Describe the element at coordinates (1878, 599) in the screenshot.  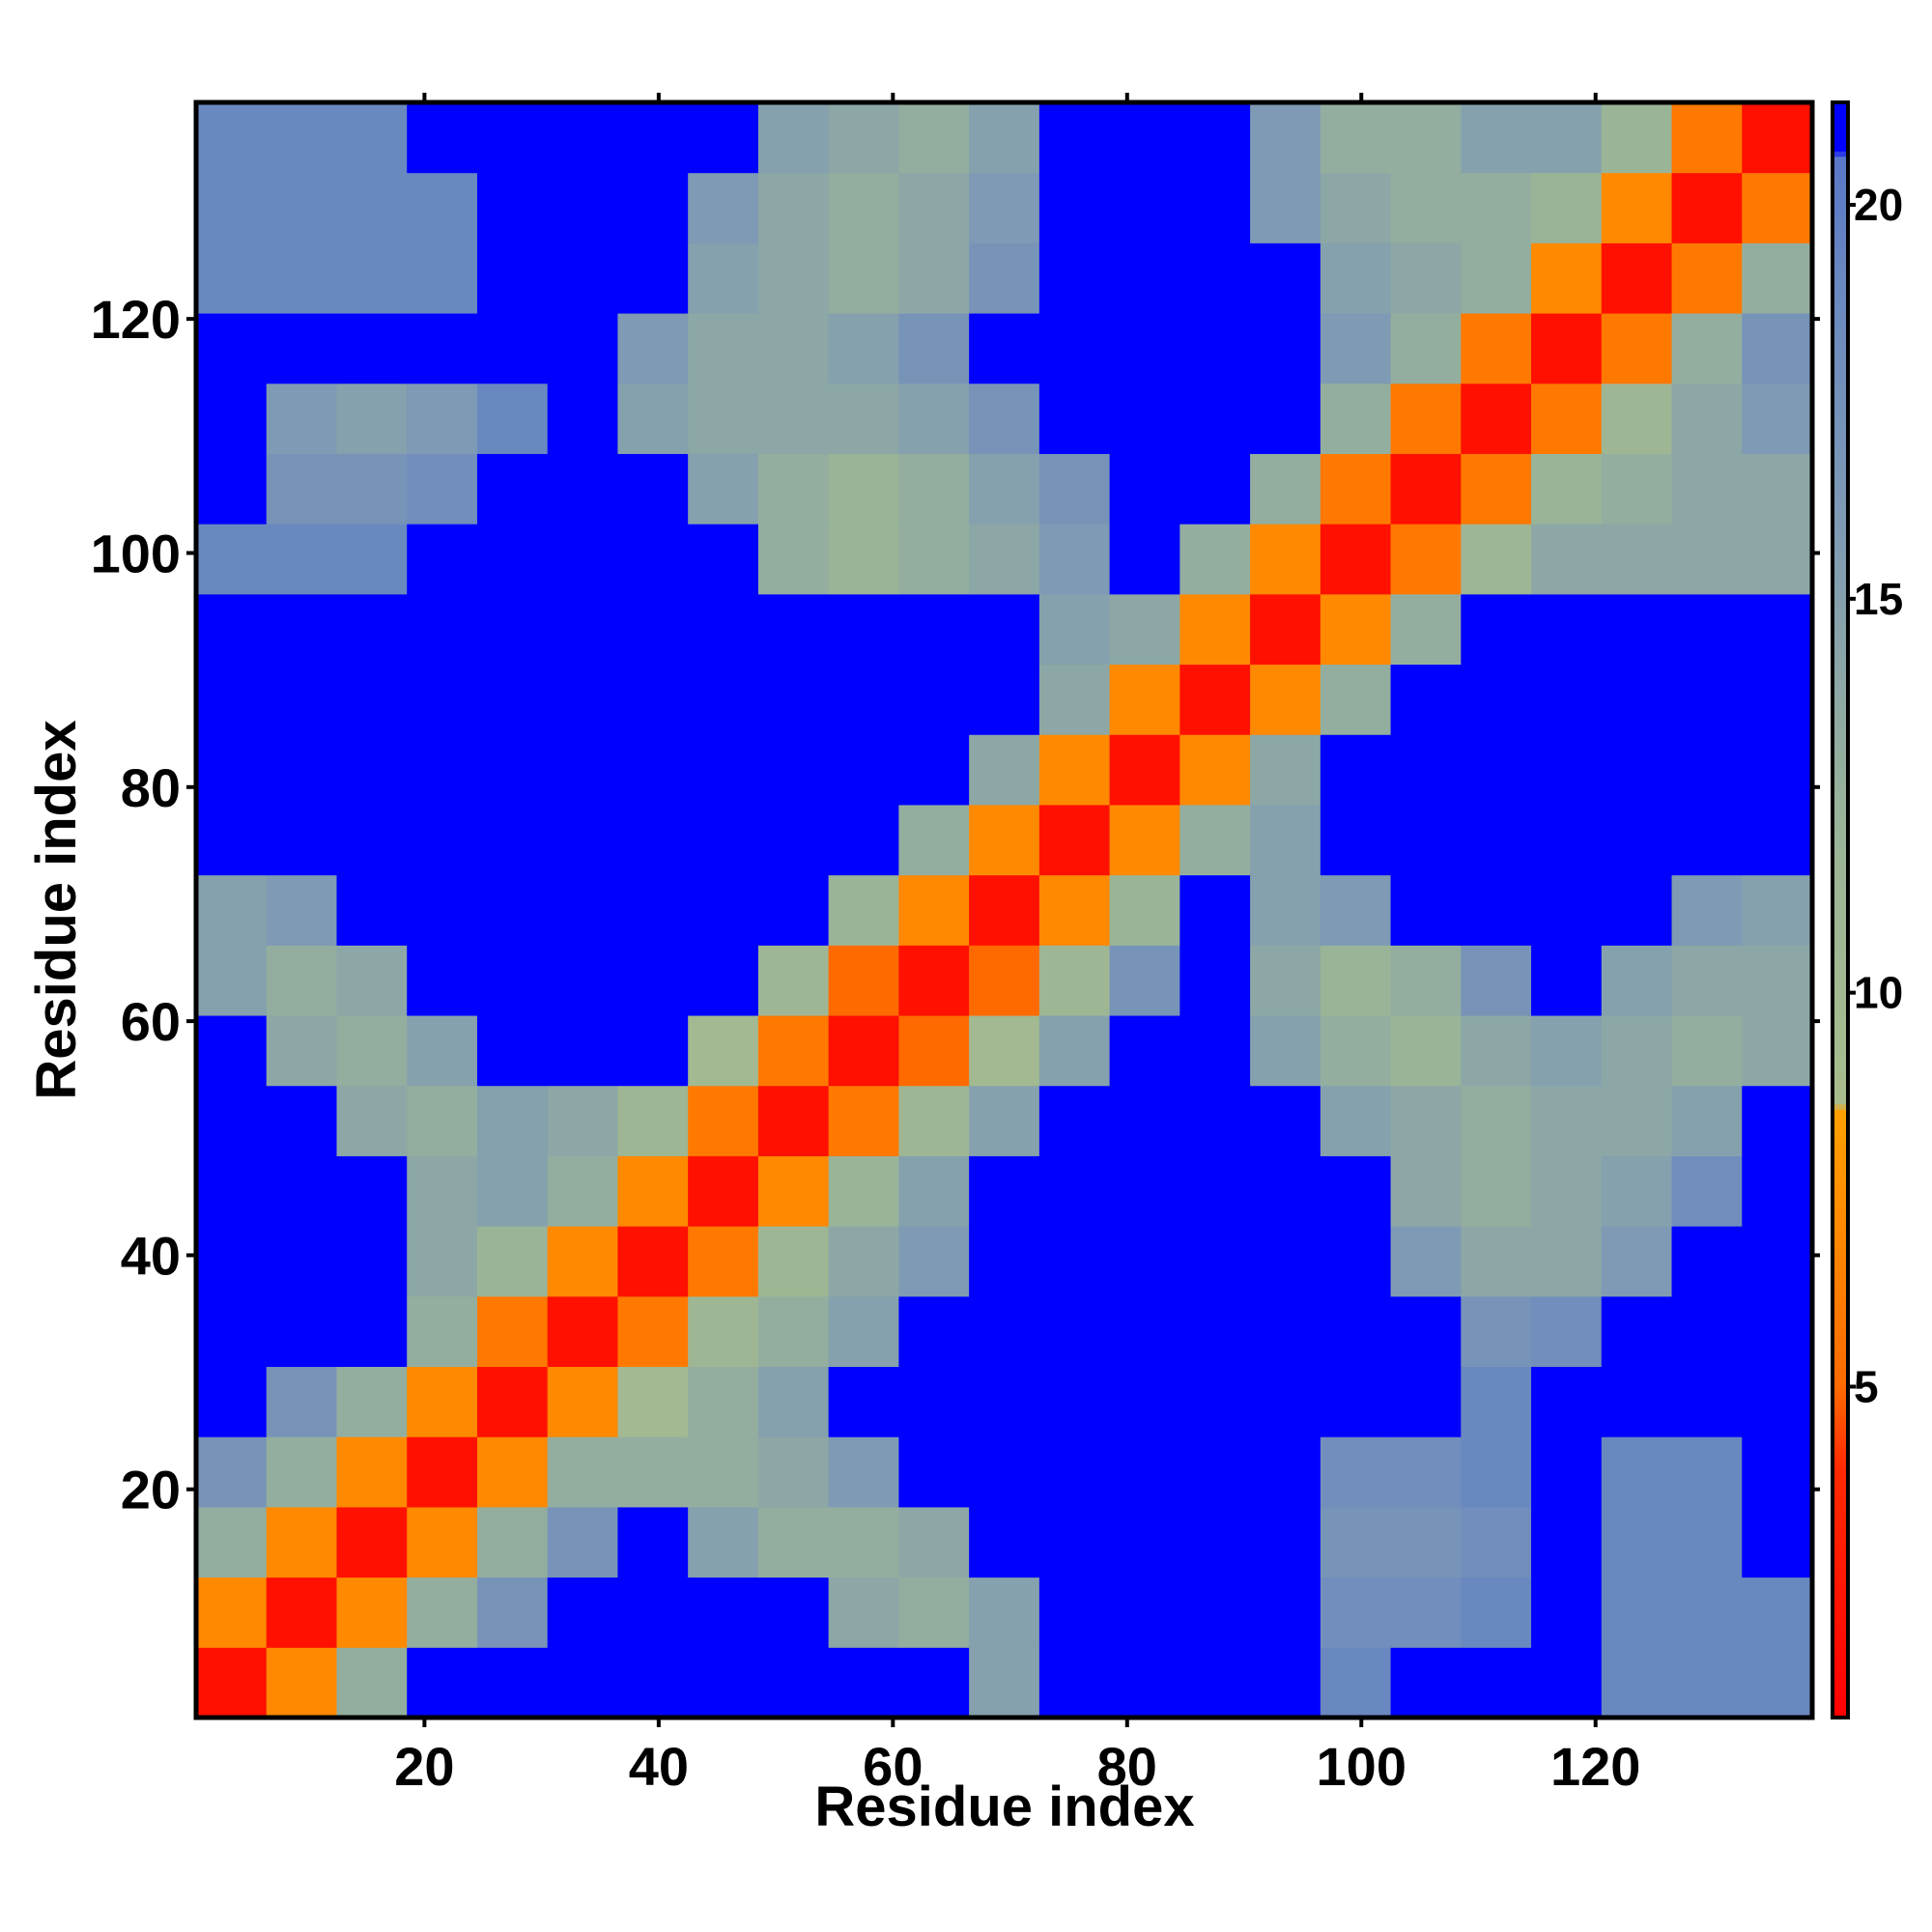
I see `colorbar-tick-label: 15` at that location.